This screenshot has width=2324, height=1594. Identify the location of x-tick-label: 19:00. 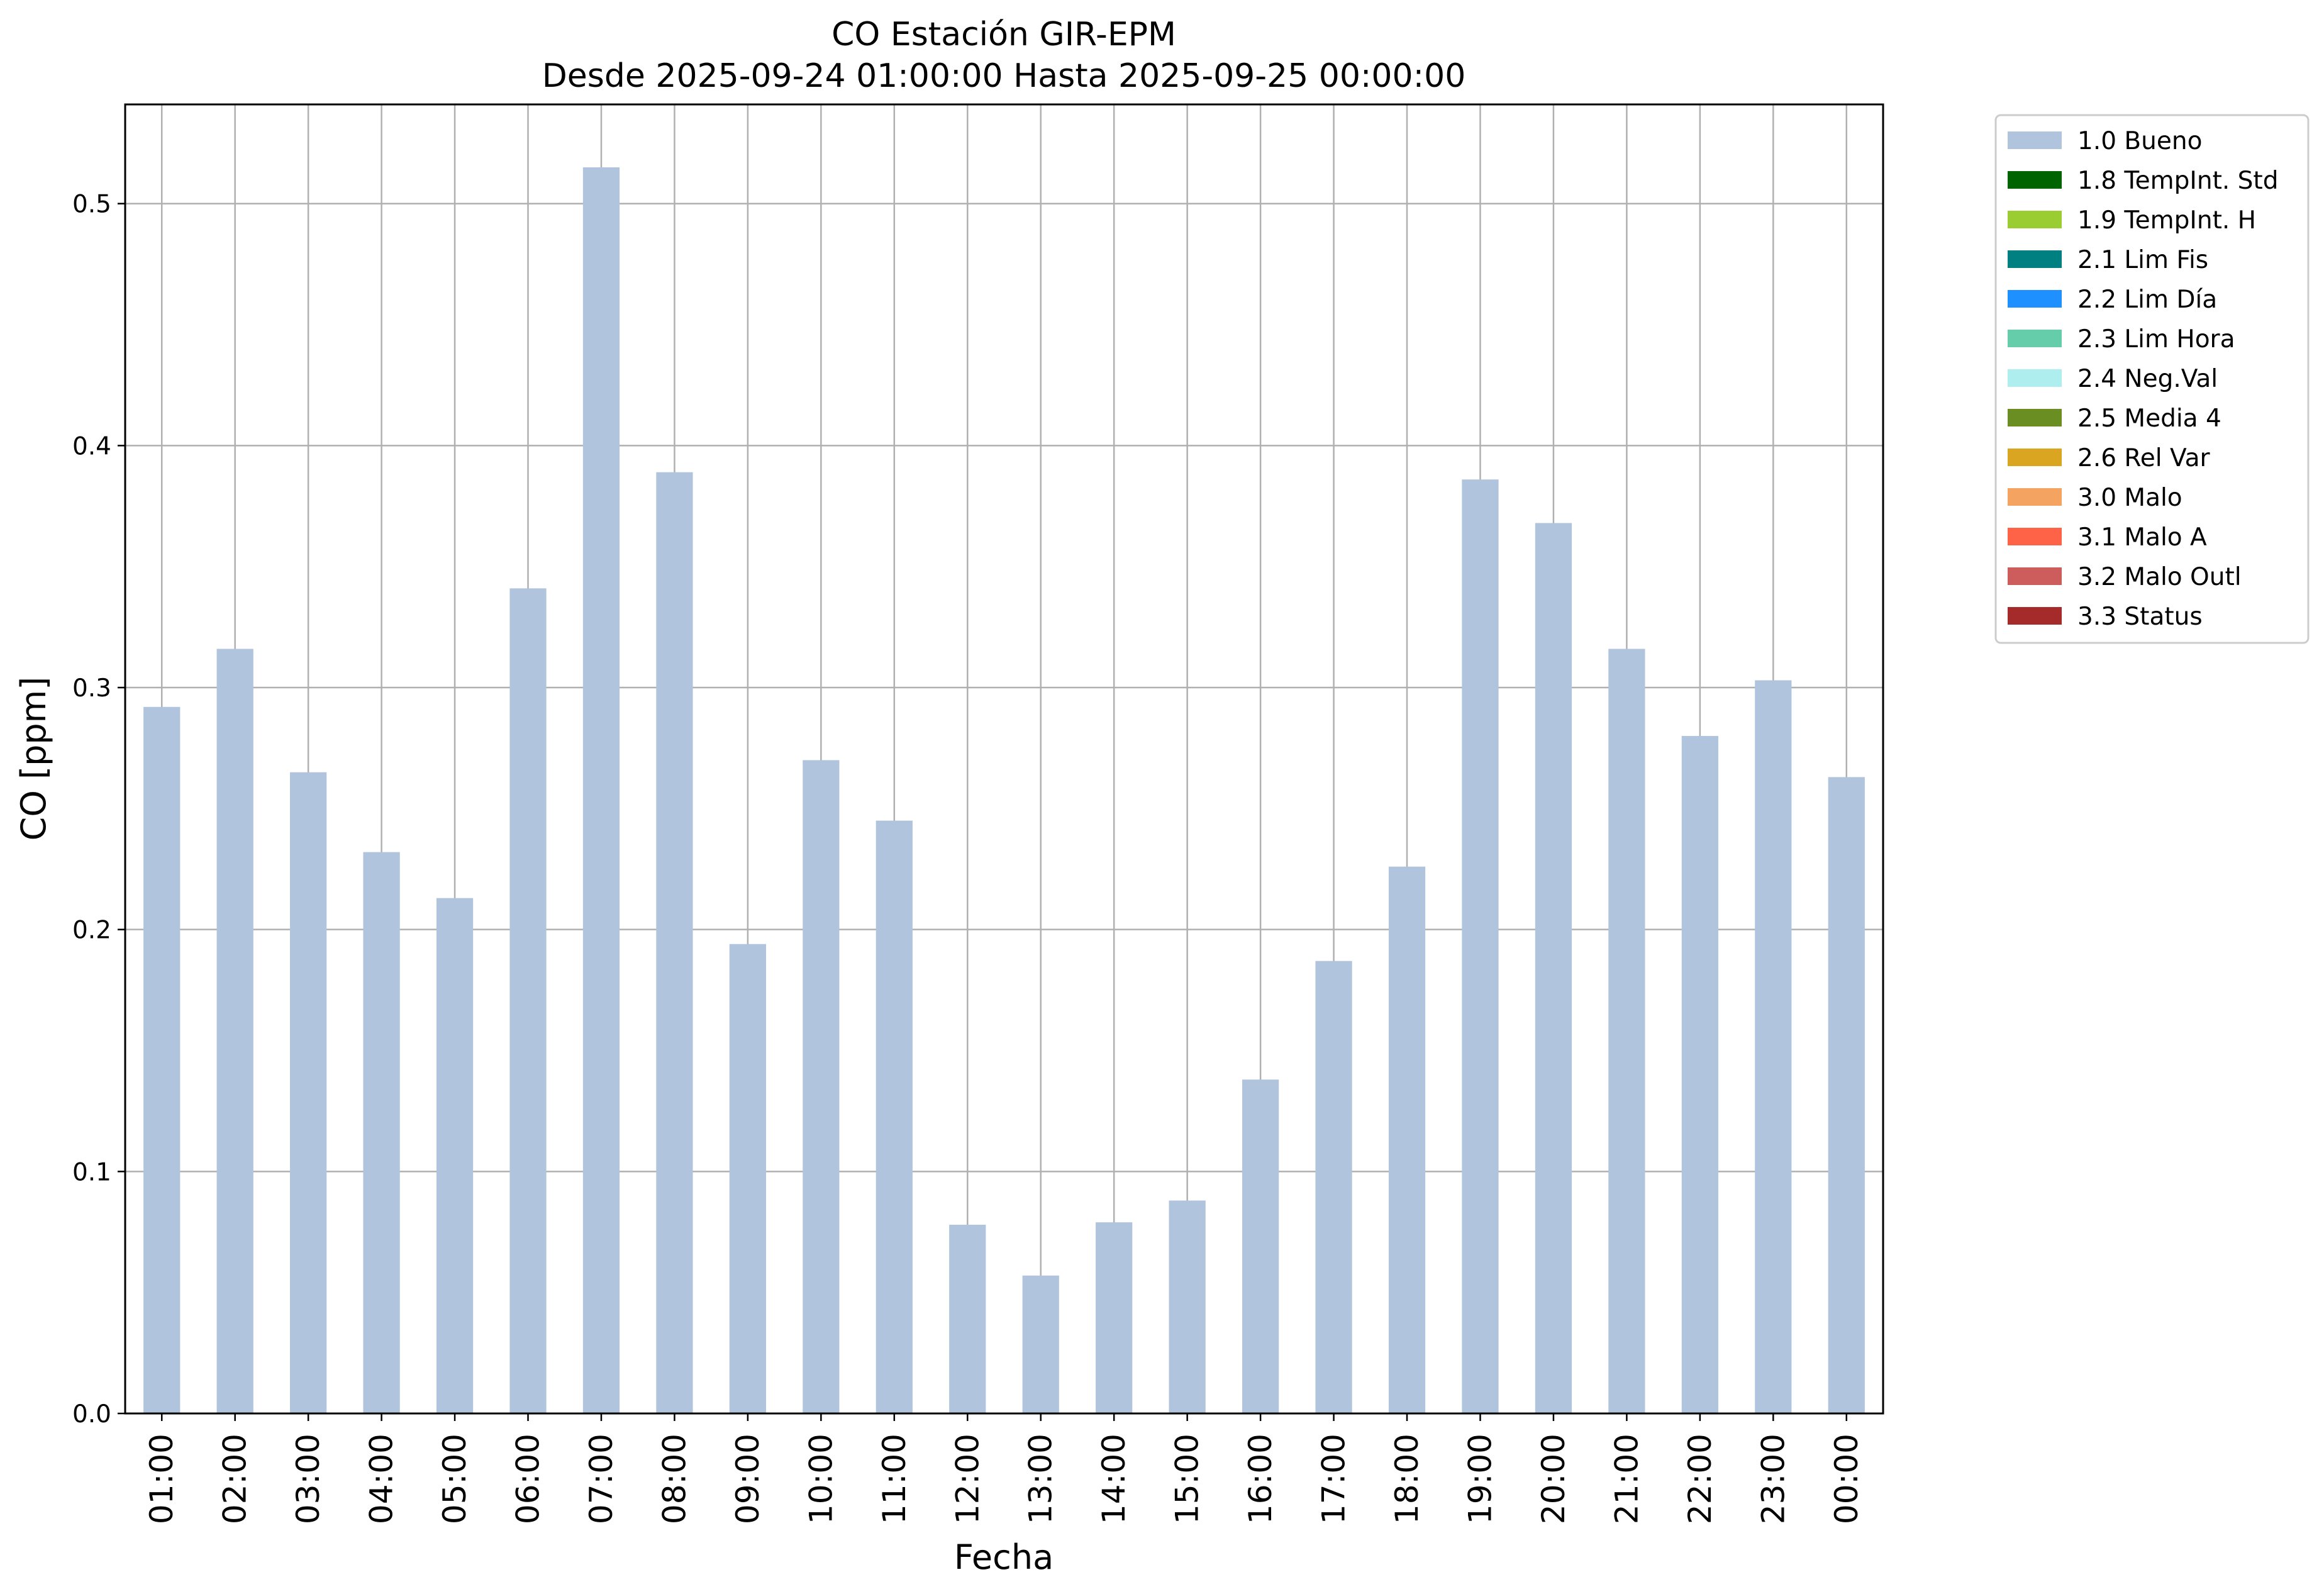
(1480, 1479).